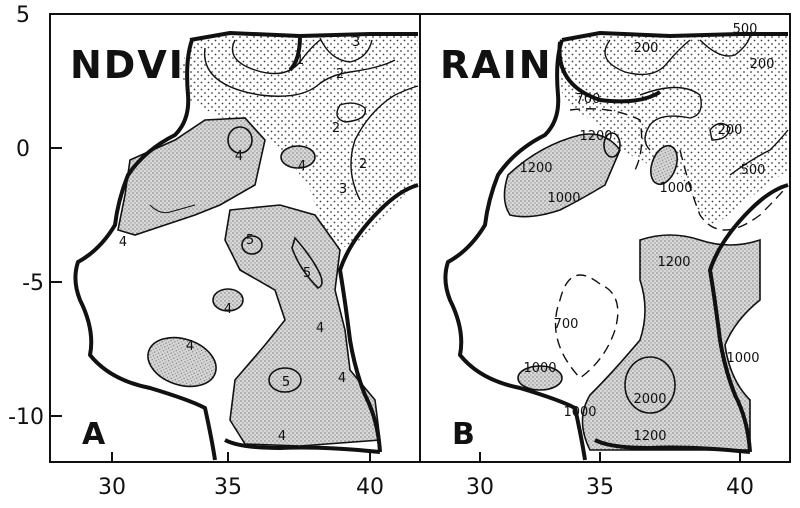 This screenshot has height=508, width=800. What do you see at coordinates (127, 65) in the screenshot?
I see `panel-a-title: NDVI` at bounding box center [127, 65].